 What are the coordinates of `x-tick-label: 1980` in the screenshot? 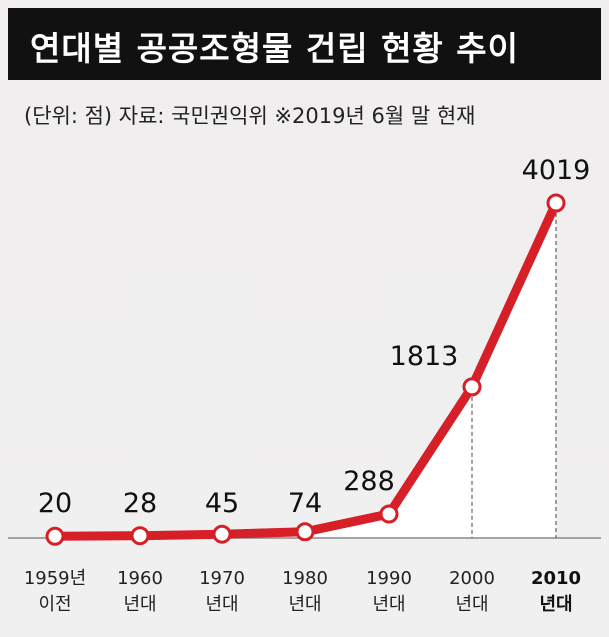 It's located at (305, 578).